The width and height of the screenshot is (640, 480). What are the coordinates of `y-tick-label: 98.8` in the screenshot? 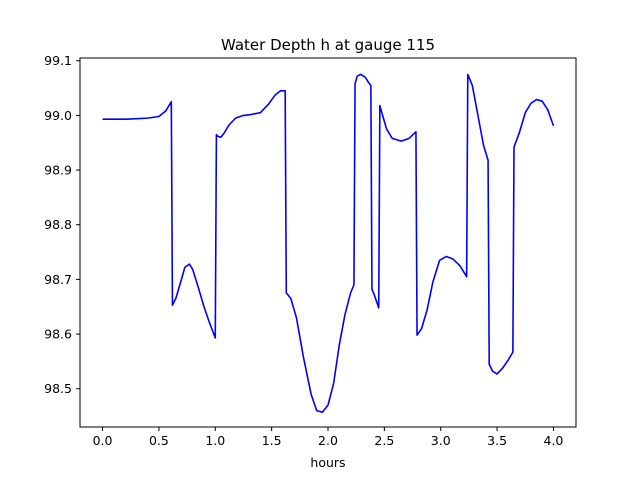 It's located at (58, 224).